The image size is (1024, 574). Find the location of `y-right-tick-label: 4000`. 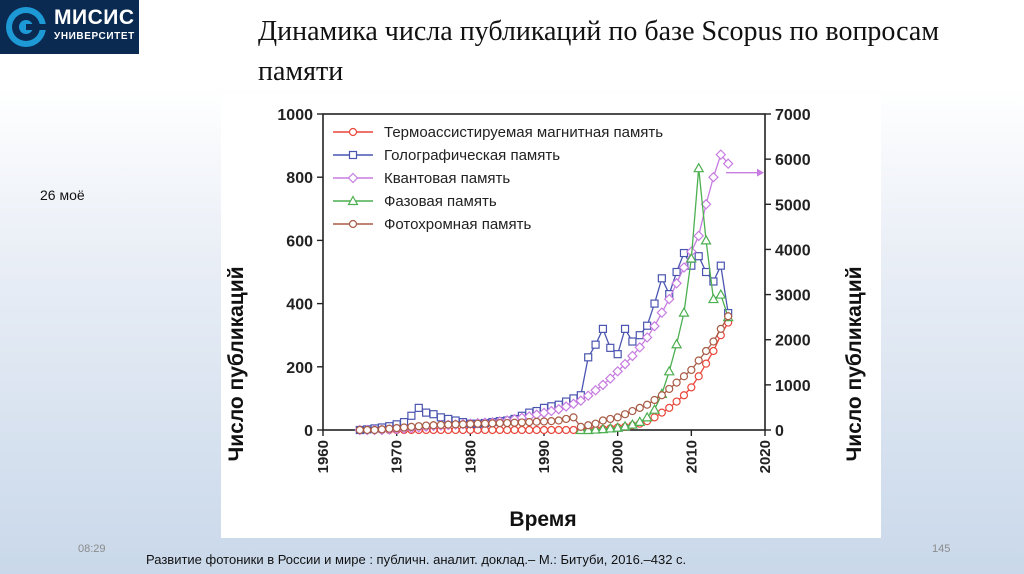

y-right-tick-label: 4000 is located at coordinates (793, 250).